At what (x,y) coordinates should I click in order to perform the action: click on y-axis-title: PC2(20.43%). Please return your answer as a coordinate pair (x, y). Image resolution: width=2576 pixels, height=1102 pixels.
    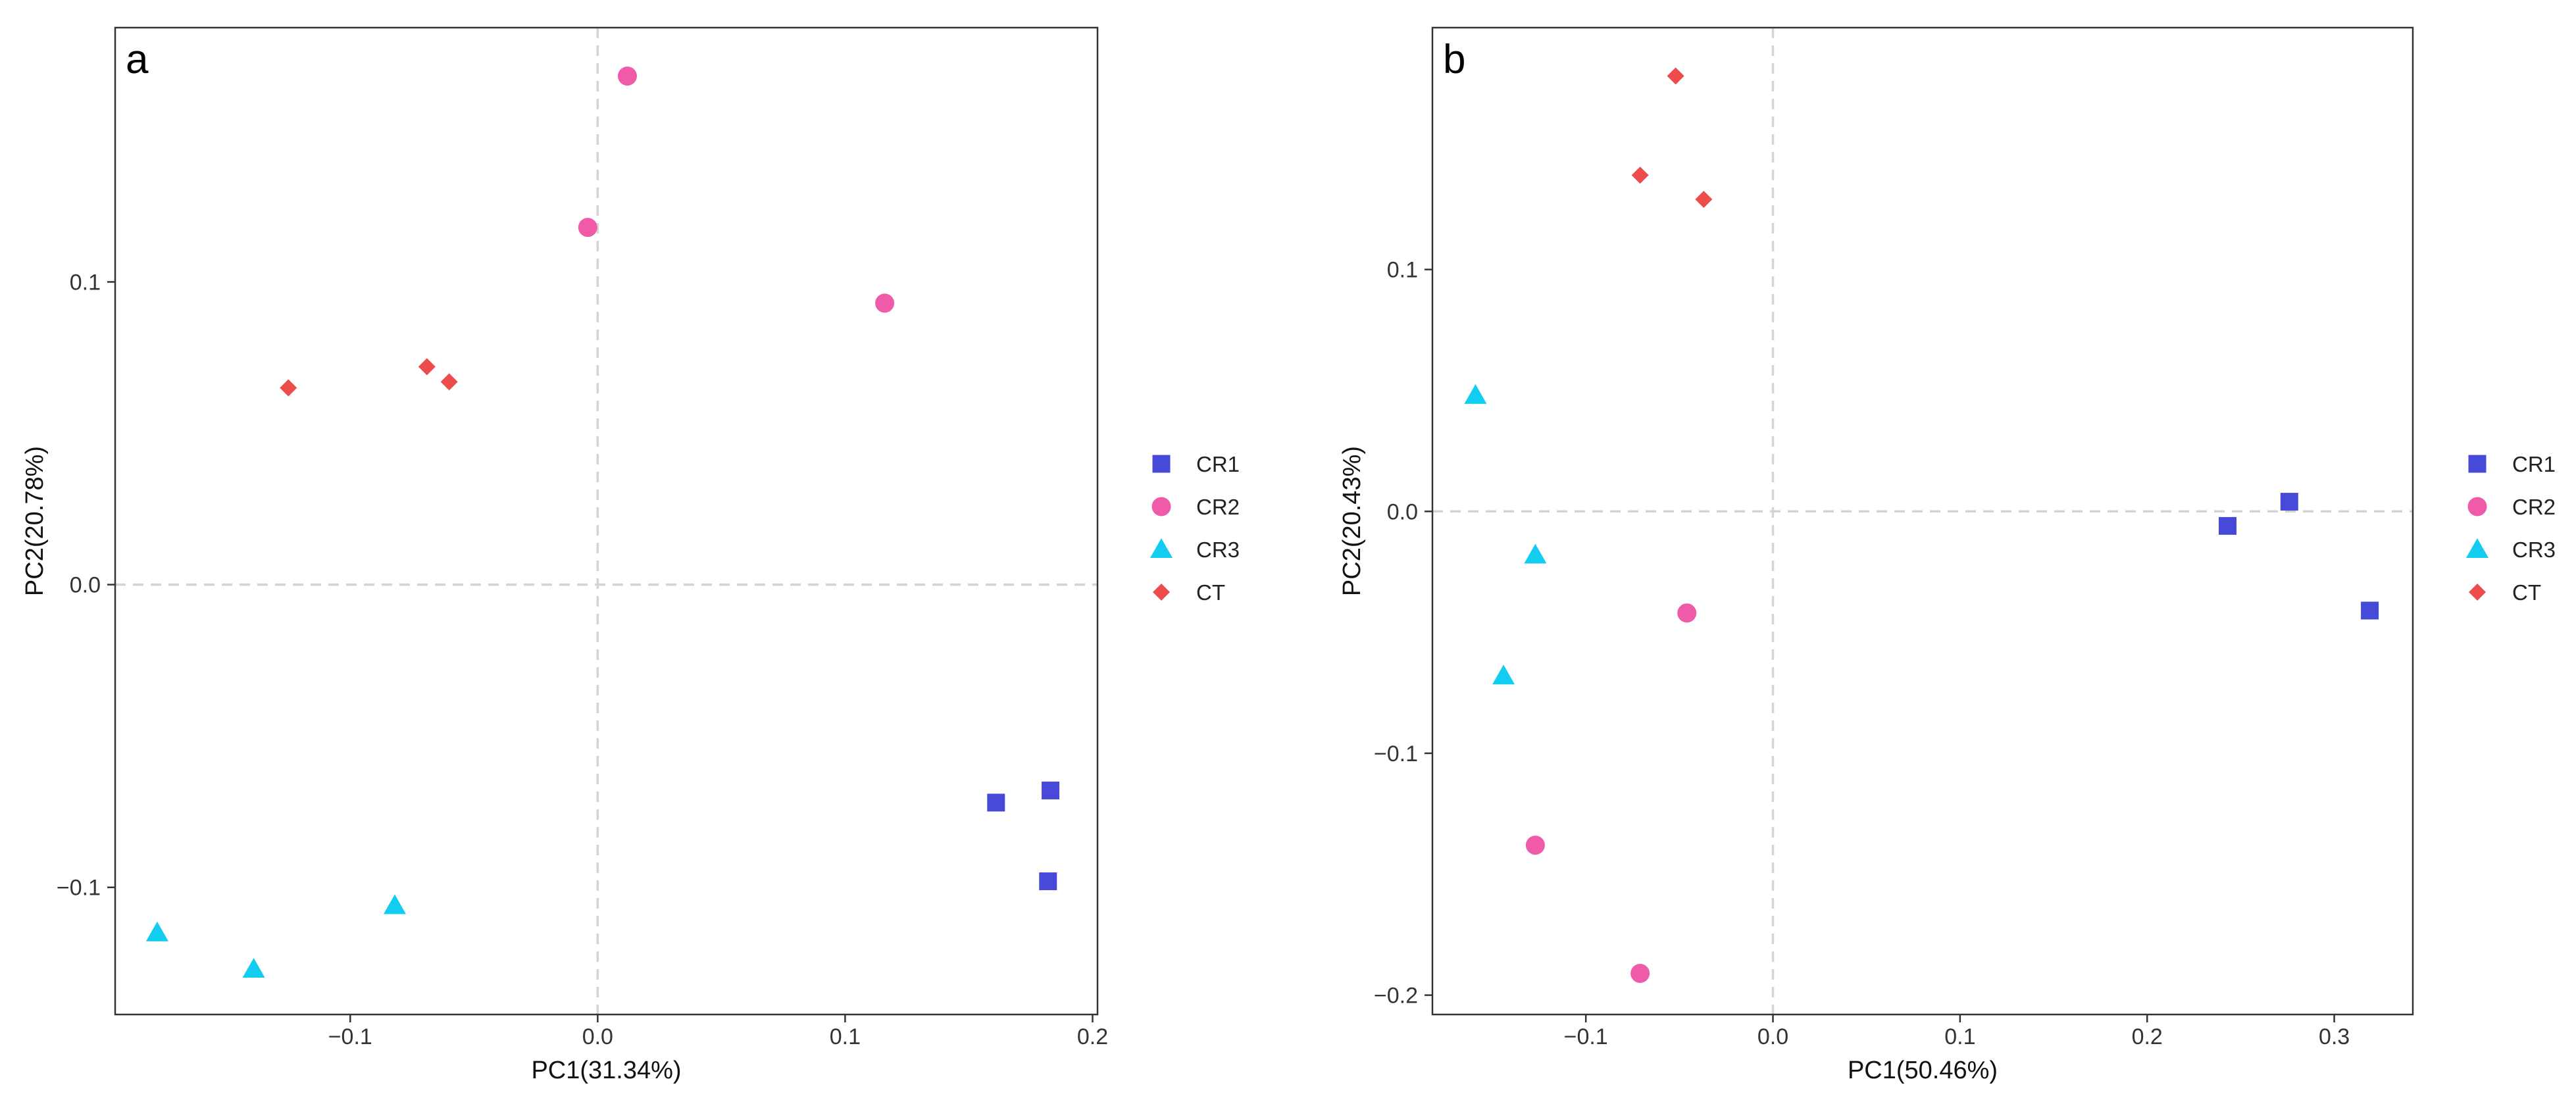
    Looking at the image, I should click on (1352, 521).